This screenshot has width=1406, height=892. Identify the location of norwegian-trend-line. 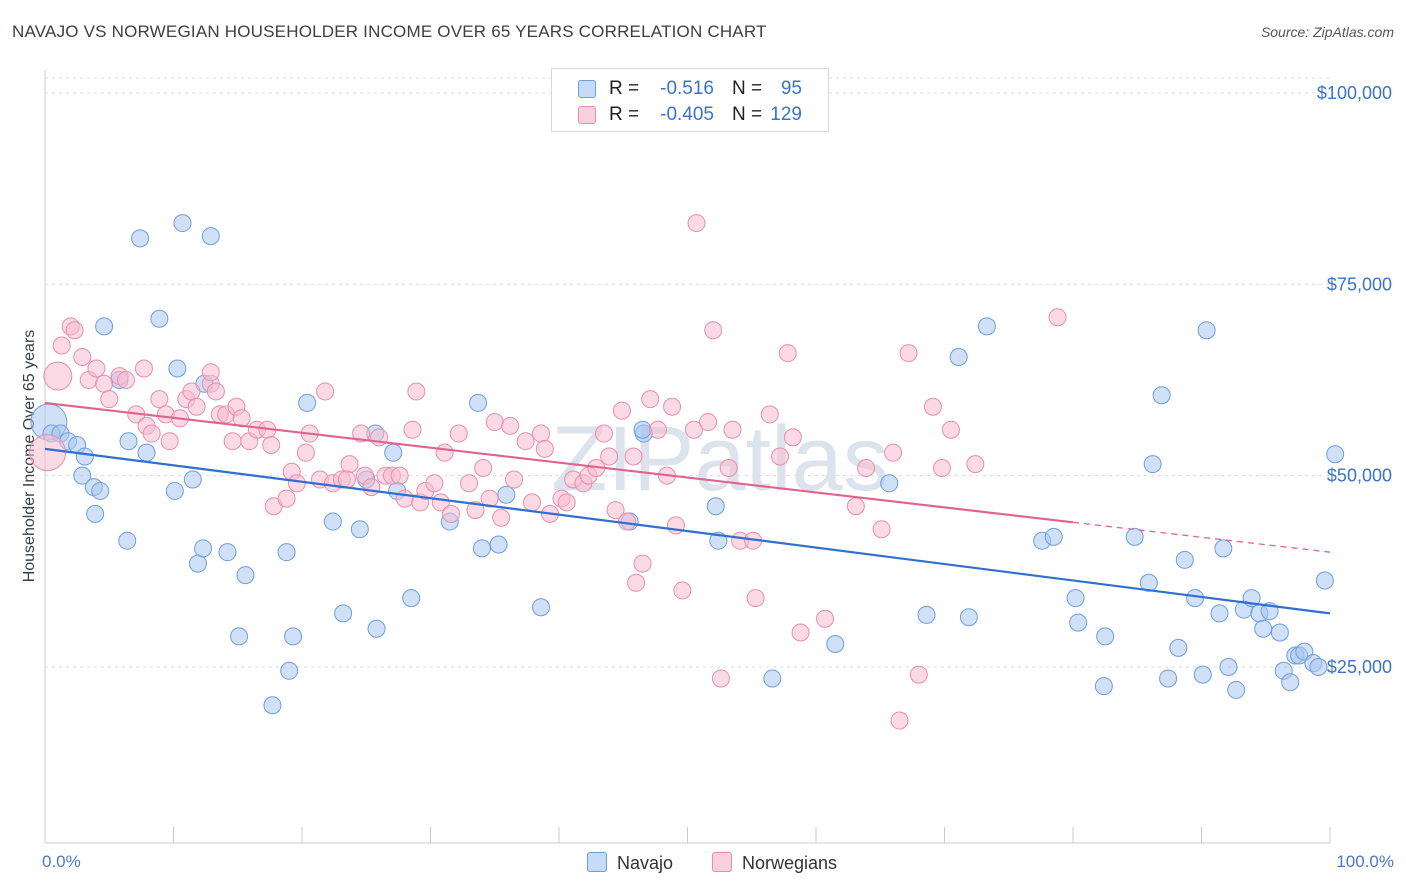
(559, 462).